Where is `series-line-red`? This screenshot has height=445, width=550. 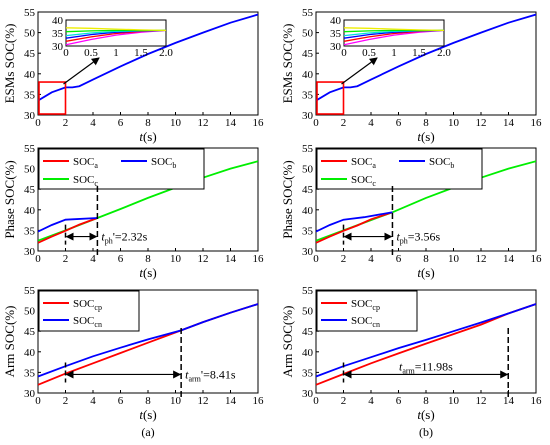
series-line-red is located at coordinates (68, 230).